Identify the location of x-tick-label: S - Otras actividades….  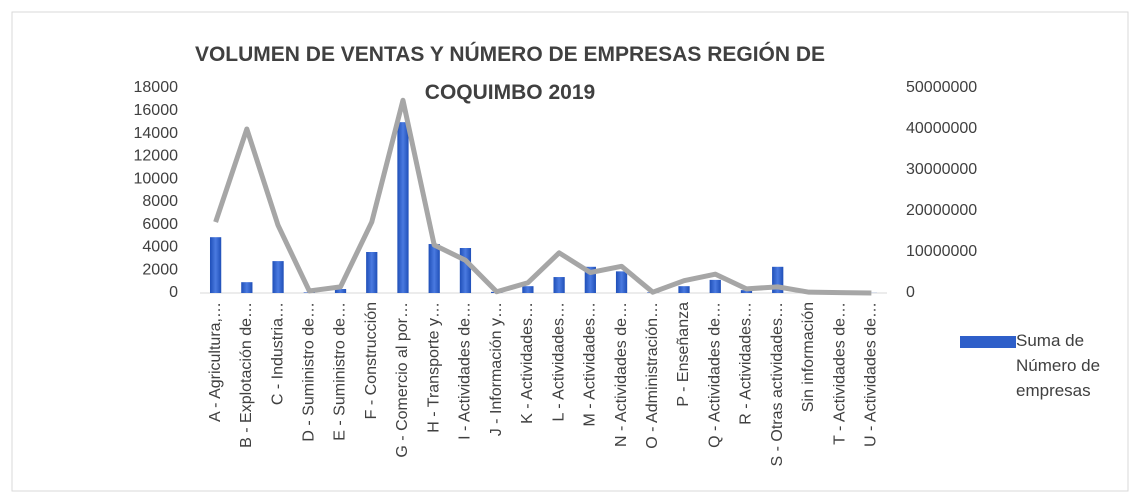
(777, 384).